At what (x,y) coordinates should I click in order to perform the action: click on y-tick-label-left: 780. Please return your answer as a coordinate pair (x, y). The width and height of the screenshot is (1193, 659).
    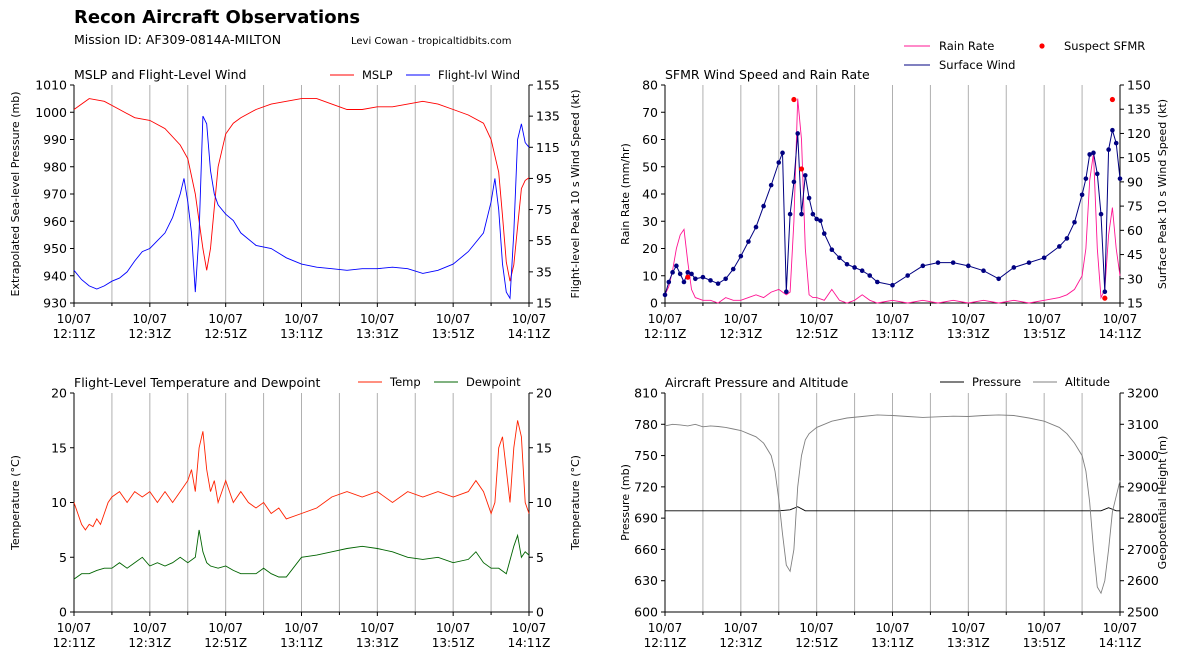
    Looking at the image, I should click on (646, 424).